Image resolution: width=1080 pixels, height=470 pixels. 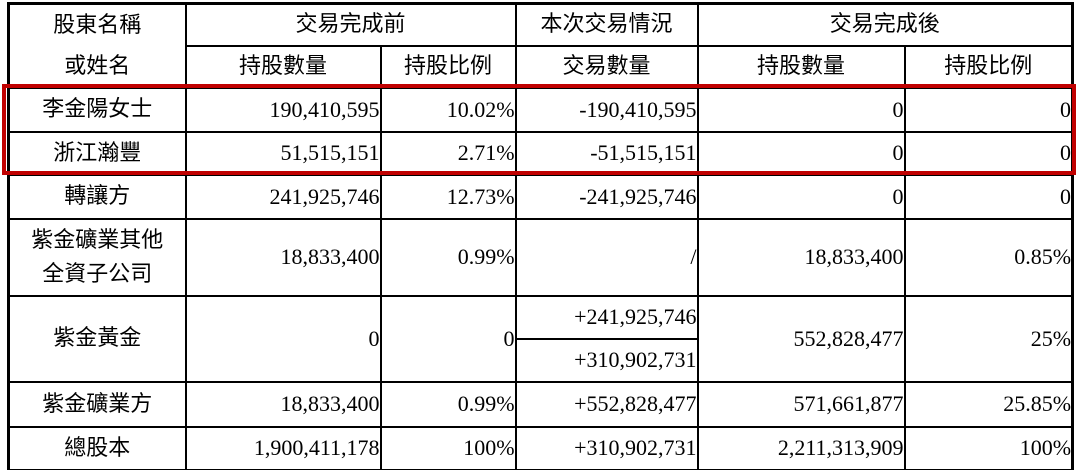 What do you see at coordinates (283, 196) in the screenshot?
I see `cell-before-qty: 241,925,746` at bounding box center [283, 196].